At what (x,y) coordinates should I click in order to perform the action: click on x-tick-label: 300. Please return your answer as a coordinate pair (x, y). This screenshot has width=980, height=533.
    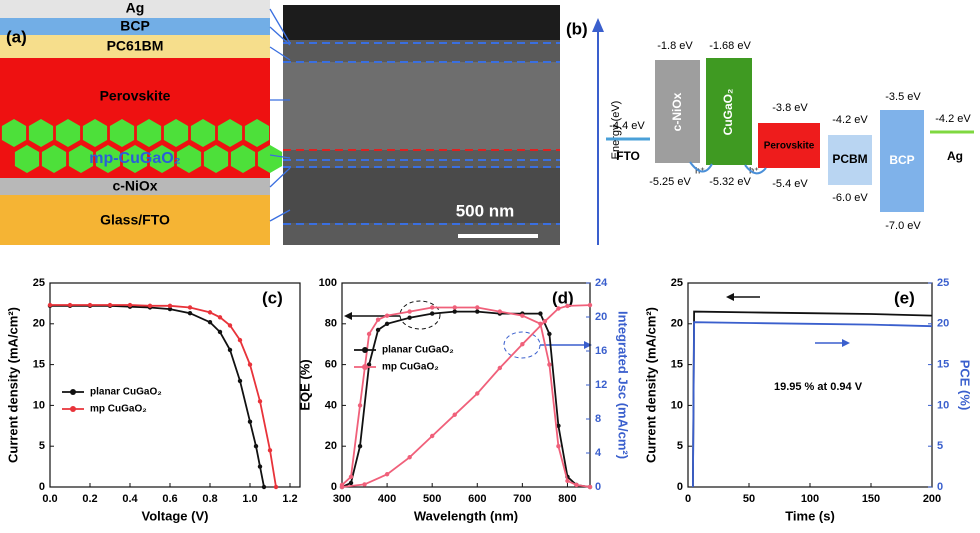
    Looking at the image, I should click on (342, 499).